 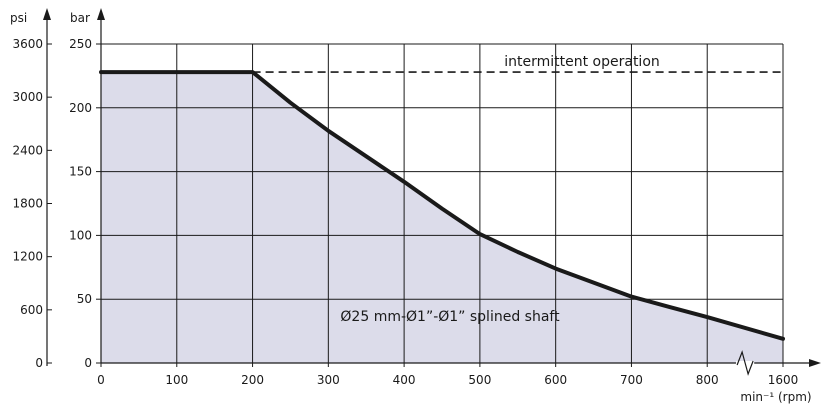 What do you see at coordinates (631, 380) in the screenshot?
I see `x-tick-label-700: 700` at bounding box center [631, 380].